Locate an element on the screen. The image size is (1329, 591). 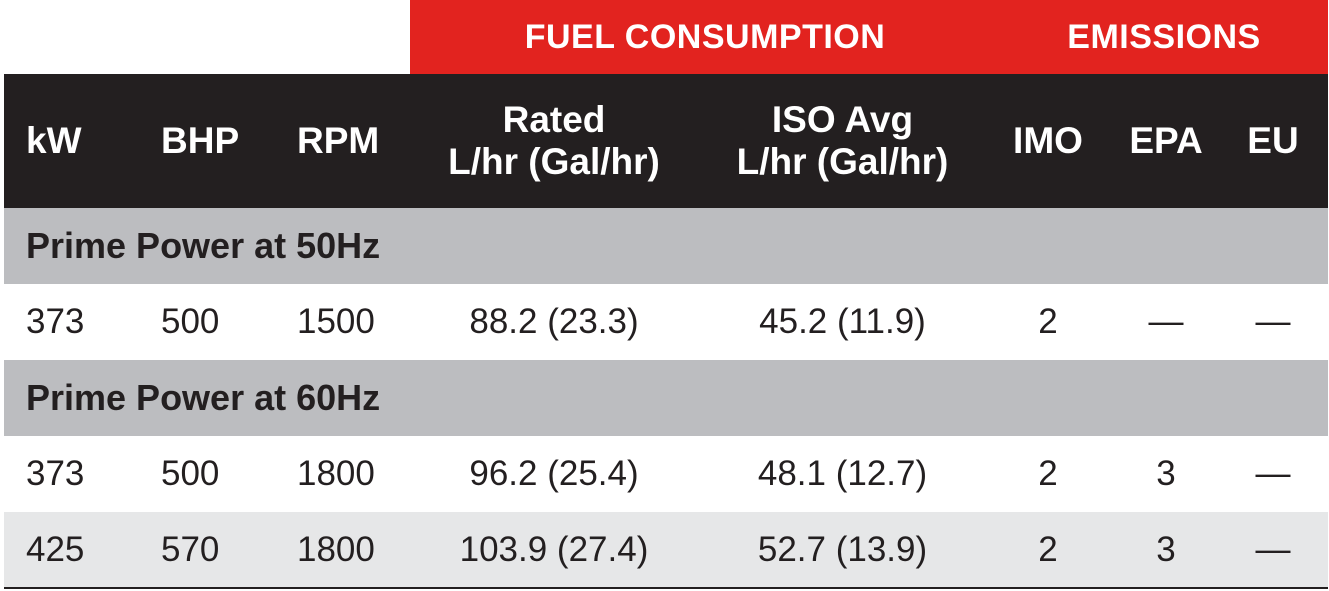
column-header-rated: Rated L/hr (Gal/hr) is located at coordinates (554, 141).